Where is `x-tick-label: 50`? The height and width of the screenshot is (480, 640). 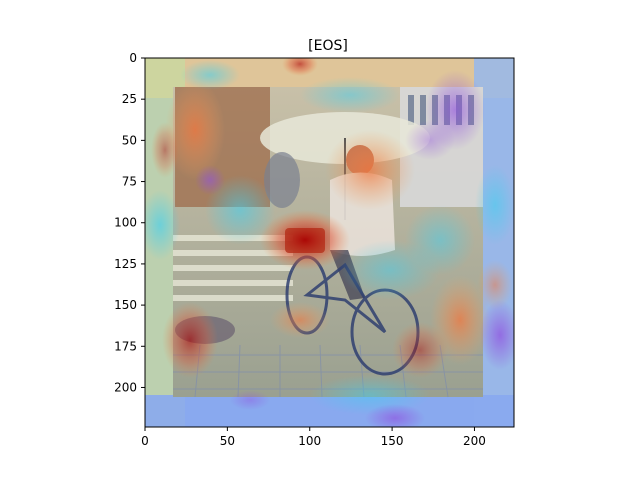
x-tick-label: 50 is located at coordinates (227, 441).